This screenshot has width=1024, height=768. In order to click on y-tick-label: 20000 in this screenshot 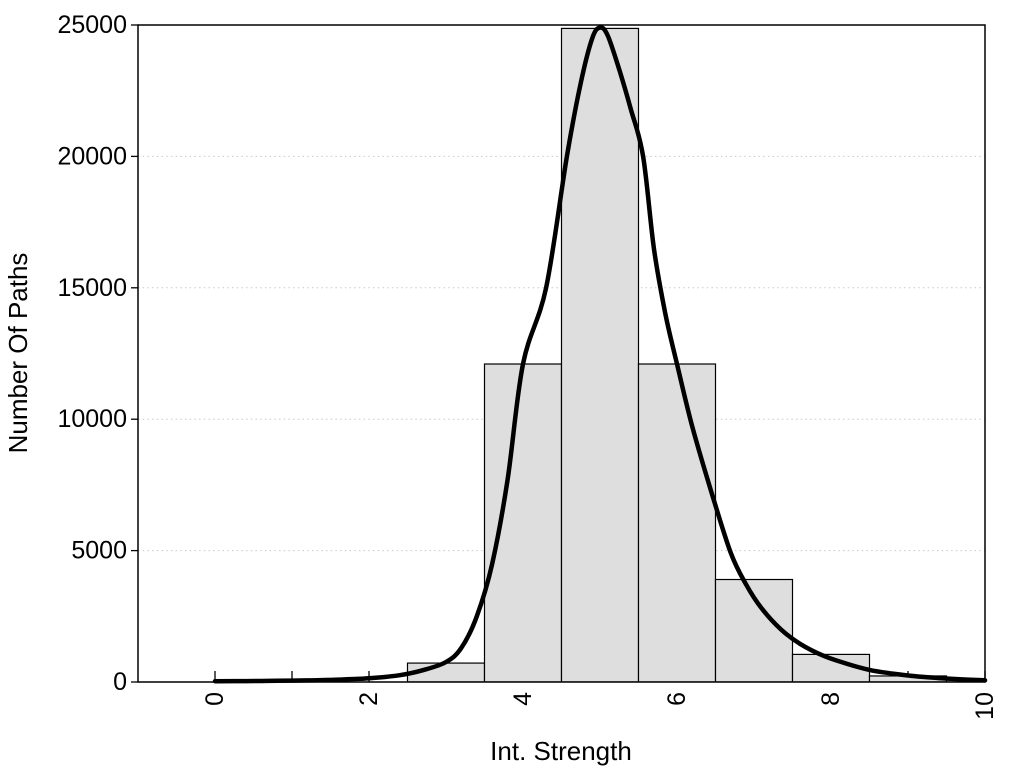, I will do `click(92, 156)`.